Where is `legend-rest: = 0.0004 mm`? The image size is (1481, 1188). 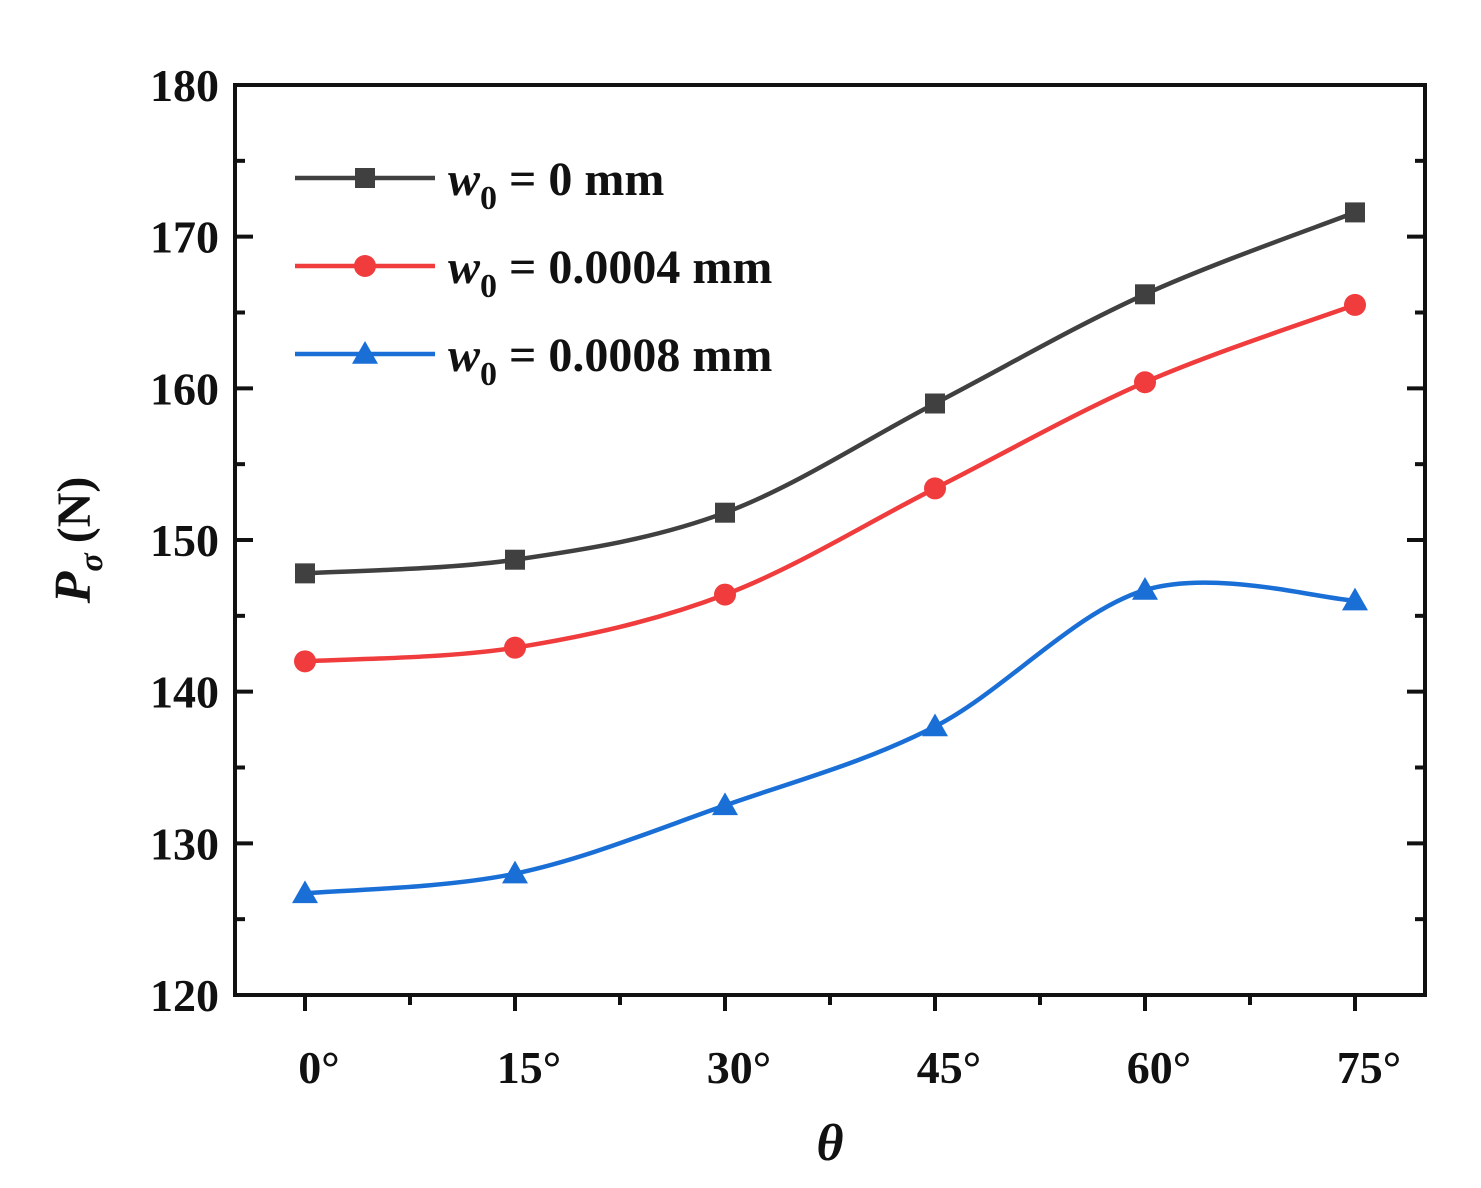
legend-rest: = 0.0004 mm is located at coordinates (634, 267).